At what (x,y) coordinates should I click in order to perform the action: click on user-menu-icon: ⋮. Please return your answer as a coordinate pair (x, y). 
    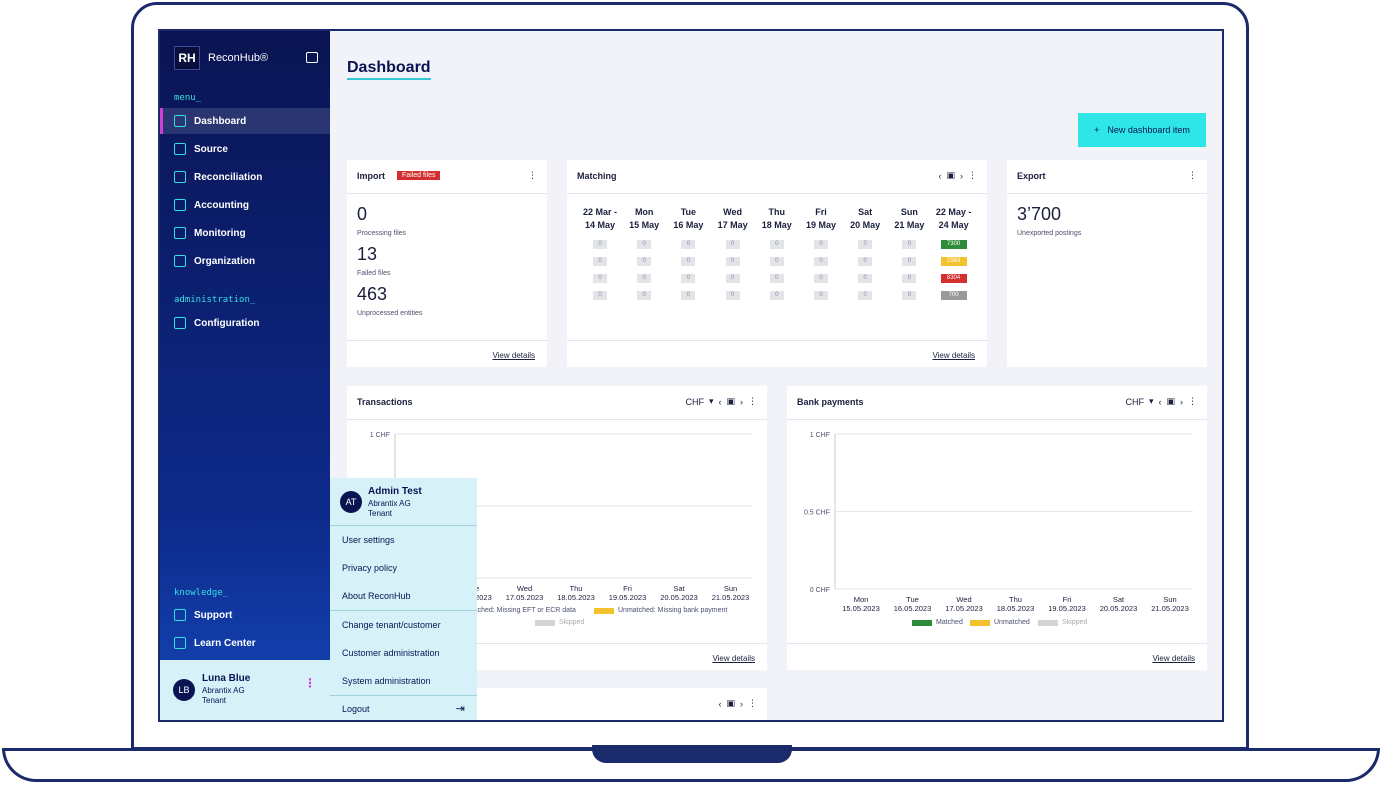
    Looking at the image, I should click on (310, 683).